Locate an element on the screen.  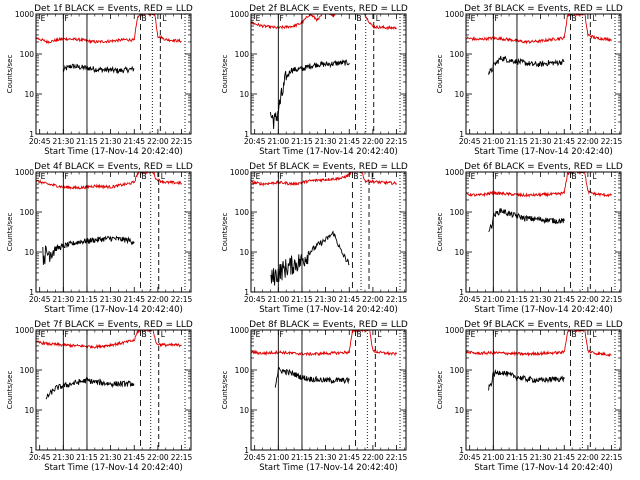
panel-title: Det 2f BLACK = Events, RED = LLD is located at coordinates (328, 9).